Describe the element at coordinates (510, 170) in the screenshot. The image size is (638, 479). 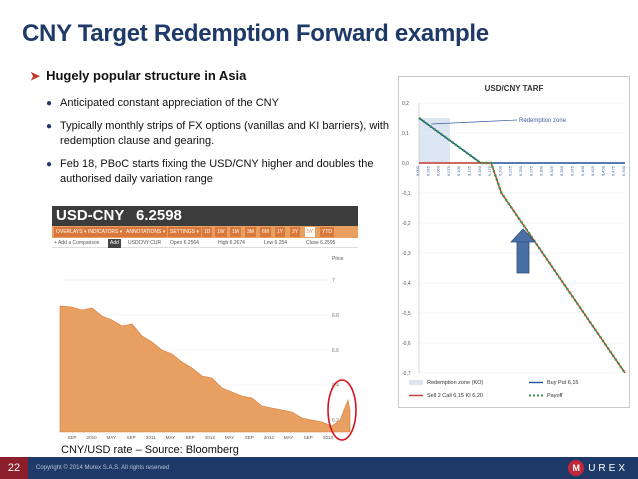
I see `x-tick-label: 6,225` at that location.